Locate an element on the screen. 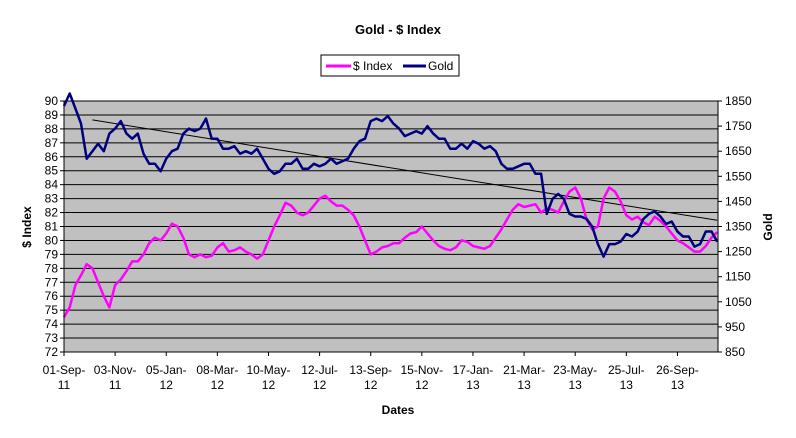 The width and height of the screenshot is (796, 438). y-tick-label: 79 is located at coordinates (52, 254).